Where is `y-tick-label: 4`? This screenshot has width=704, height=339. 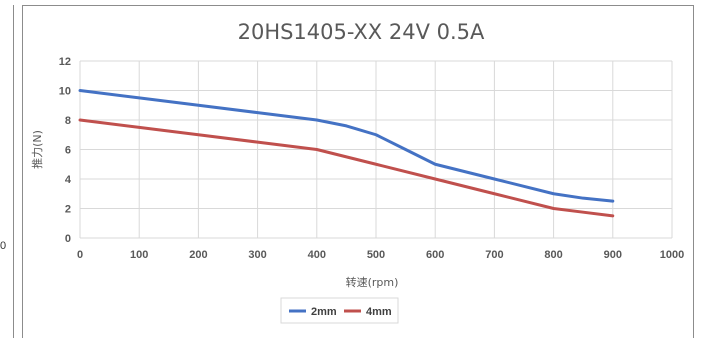
y-tick-label: 4 is located at coordinates (68, 180).